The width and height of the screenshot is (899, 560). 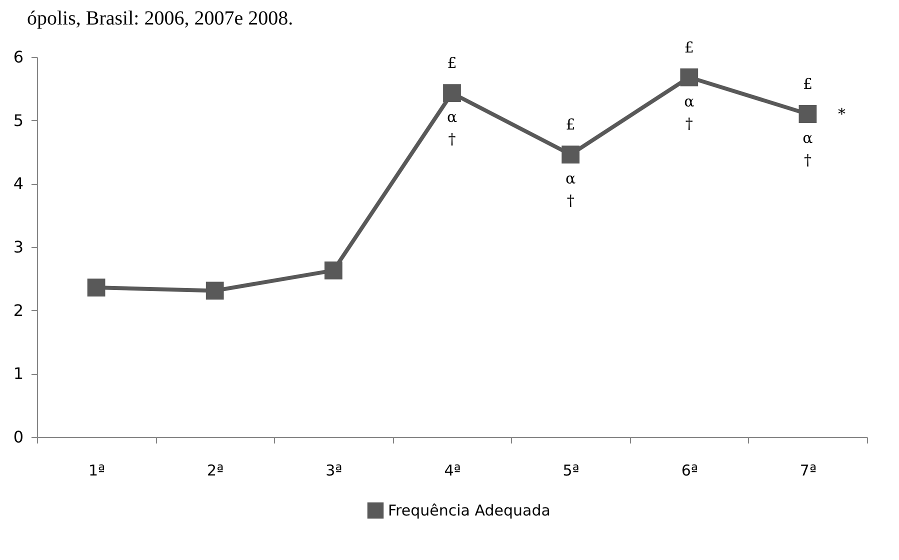 What do you see at coordinates (160, 18) in the screenshot?
I see `chart-title: ópolis, Brasil: 2006, 2007e 2008.` at bounding box center [160, 18].